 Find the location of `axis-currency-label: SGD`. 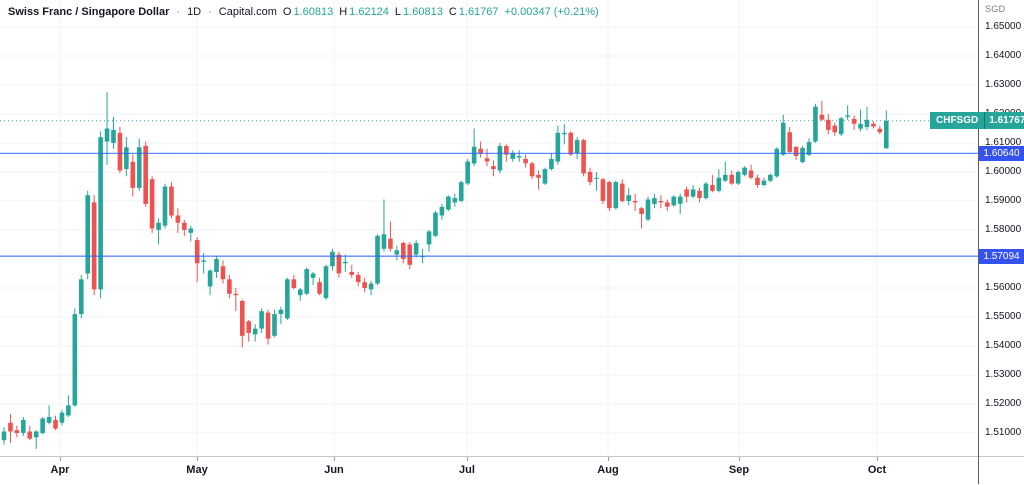

axis-currency-label: SGD is located at coordinates (995, 9).